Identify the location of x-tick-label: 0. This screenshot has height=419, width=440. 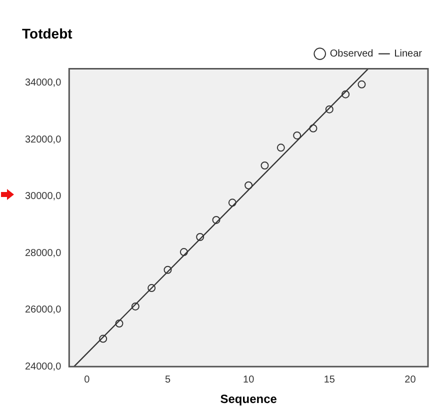
(87, 380).